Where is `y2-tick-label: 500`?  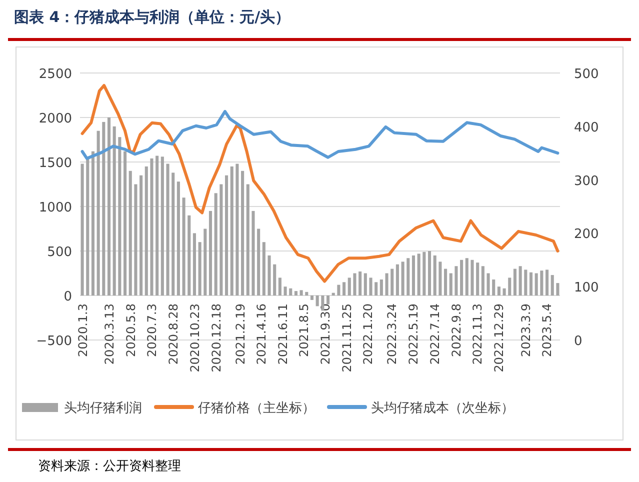
y2-tick-label: 500 is located at coordinates (586, 74).